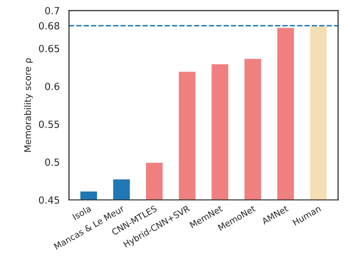 The height and width of the screenshot is (263, 345). Describe the element at coordinates (52, 86) in the screenshot. I see `y-tick-label: 0.6` at that location.